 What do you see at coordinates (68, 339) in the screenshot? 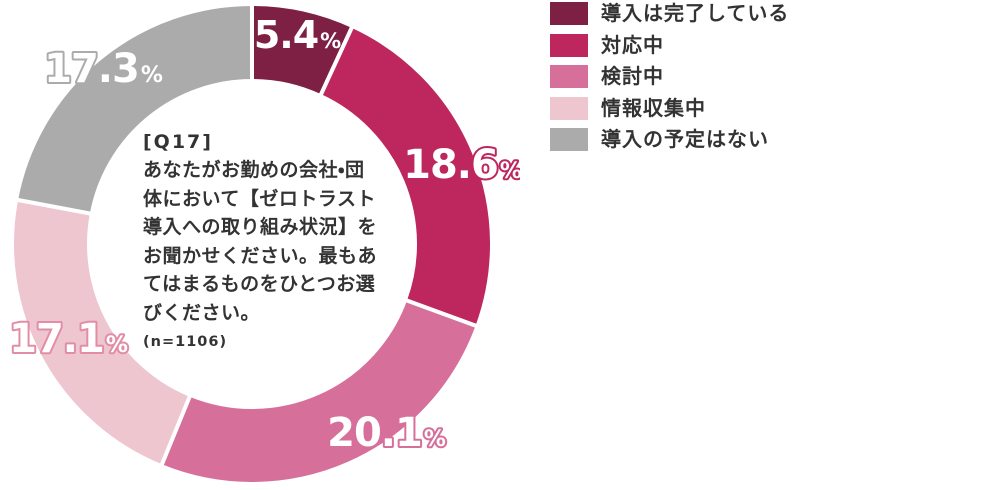
I see `value-label-3: 17.1%` at bounding box center [68, 339].